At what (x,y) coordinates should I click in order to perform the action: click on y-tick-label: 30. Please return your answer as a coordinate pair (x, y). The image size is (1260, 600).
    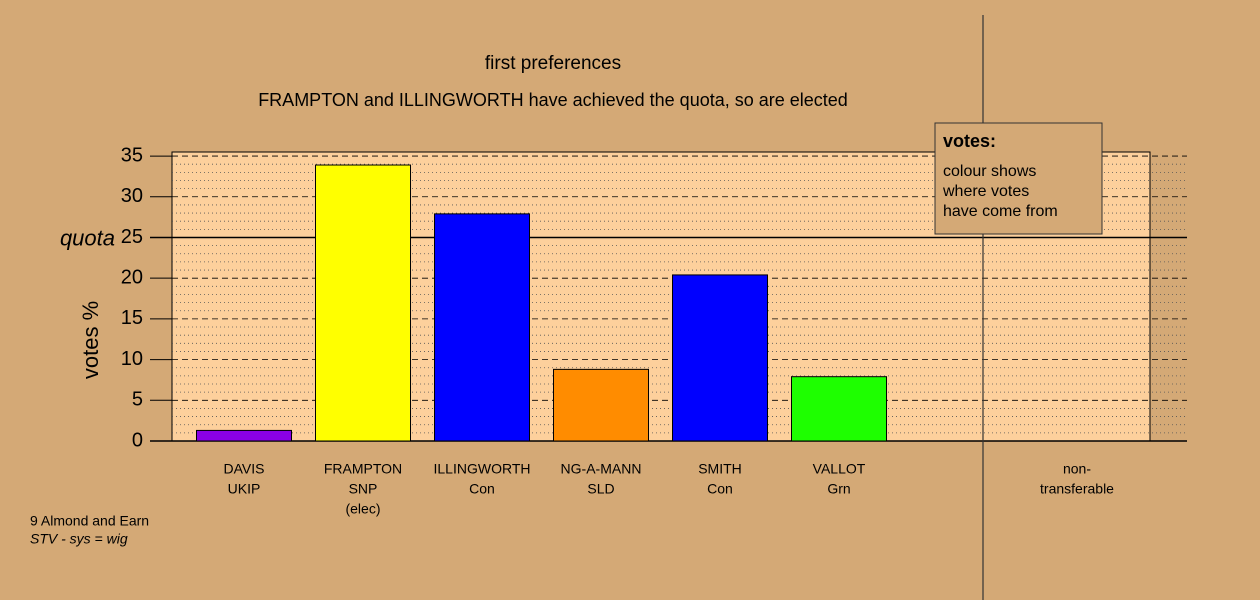
    Looking at the image, I should click on (132, 196).